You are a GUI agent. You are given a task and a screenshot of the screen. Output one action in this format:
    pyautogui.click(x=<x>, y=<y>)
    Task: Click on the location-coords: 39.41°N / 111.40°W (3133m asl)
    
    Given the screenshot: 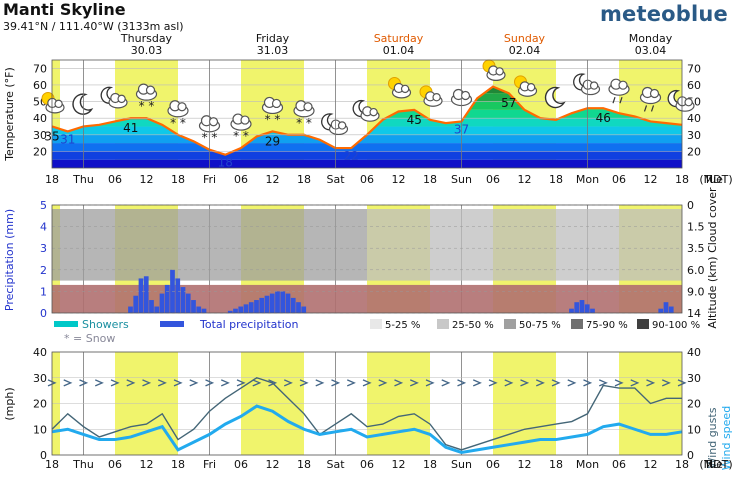 What is the action you would take?
    pyautogui.click(x=93, y=26)
    